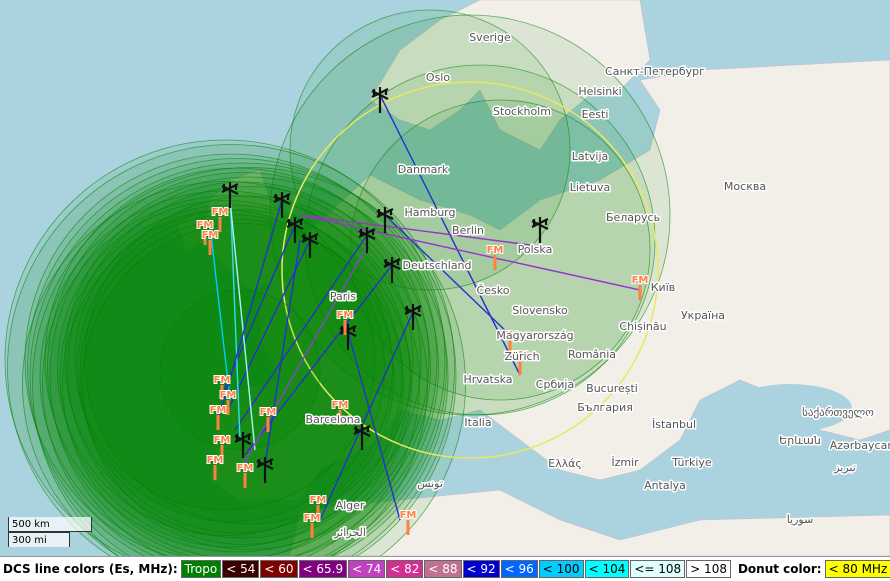  I want to click on place-label: تونس, so click(430, 483).